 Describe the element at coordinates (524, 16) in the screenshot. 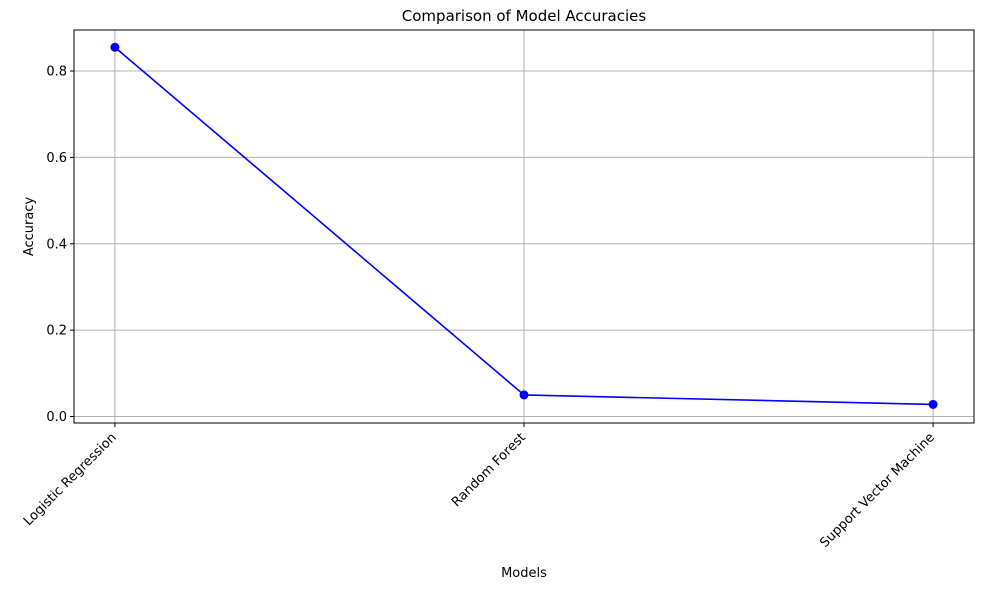

I see `chart-title: Comparison of Model Accuracies` at that location.